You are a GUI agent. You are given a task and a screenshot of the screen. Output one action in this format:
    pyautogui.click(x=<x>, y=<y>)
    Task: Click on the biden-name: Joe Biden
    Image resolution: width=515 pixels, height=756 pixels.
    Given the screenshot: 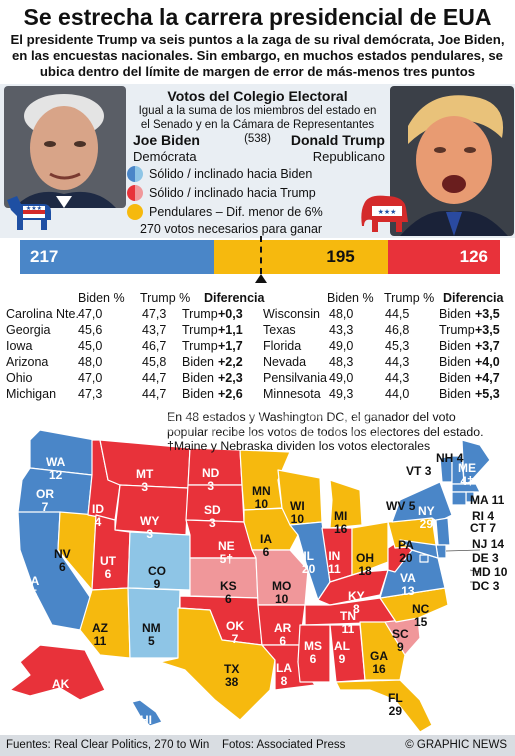 What is the action you would take?
    pyautogui.click(x=166, y=140)
    